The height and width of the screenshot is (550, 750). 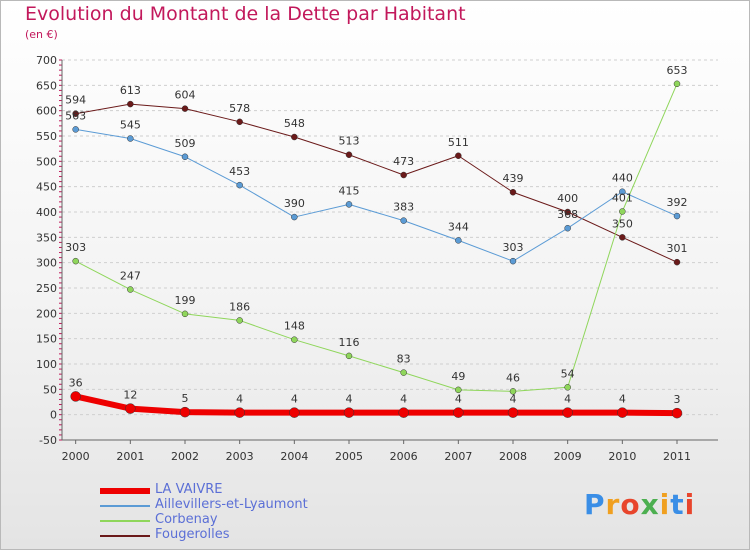 I want to click on data-label: 350, so click(x=622, y=223).